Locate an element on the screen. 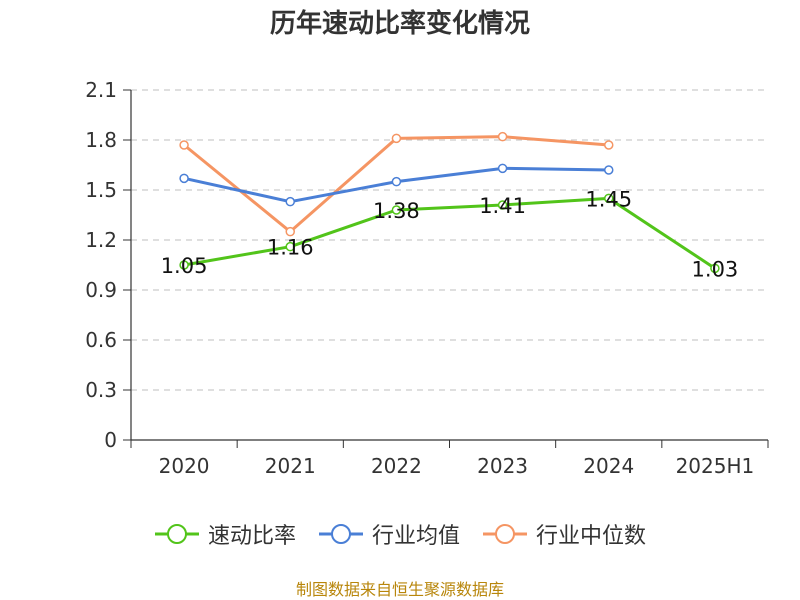 This screenshot has height=600, width=800. y-tick-label: 0.6 is located at coordinates (101, 340).